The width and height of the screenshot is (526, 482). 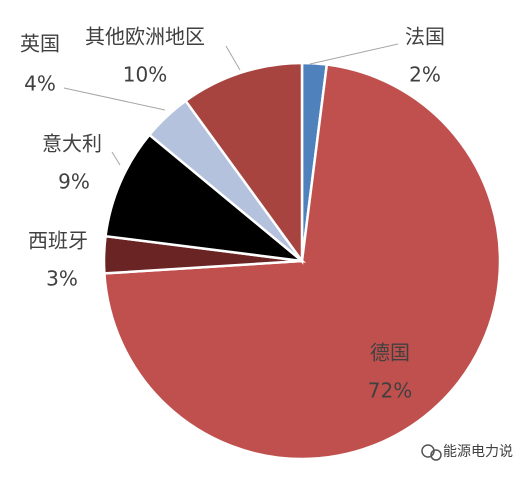 I want to click on value-label: 9%, so click(x=74, y=182).